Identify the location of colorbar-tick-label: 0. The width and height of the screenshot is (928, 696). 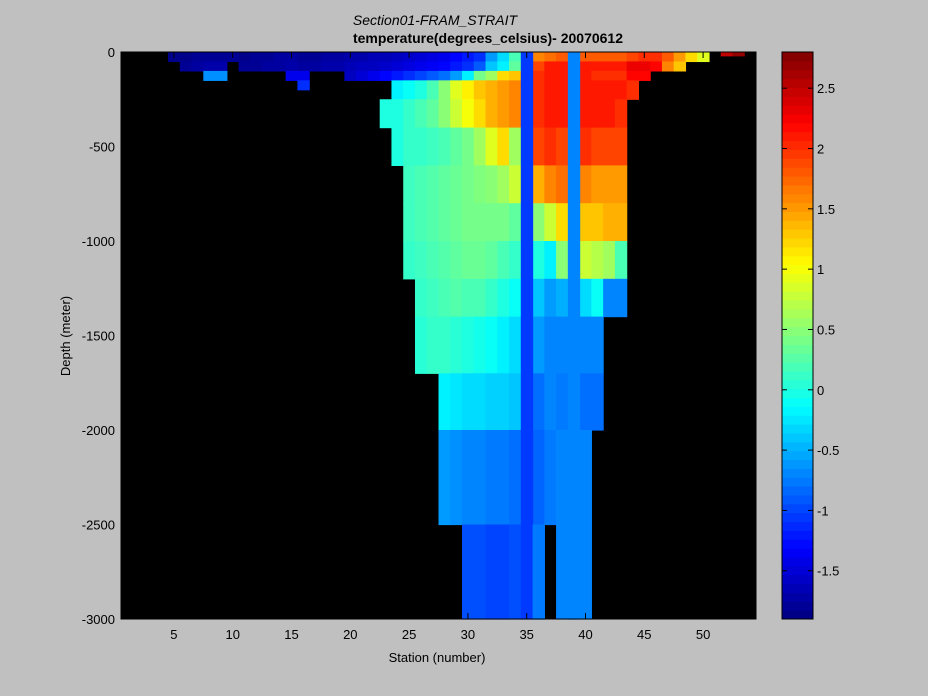
(820, 390).